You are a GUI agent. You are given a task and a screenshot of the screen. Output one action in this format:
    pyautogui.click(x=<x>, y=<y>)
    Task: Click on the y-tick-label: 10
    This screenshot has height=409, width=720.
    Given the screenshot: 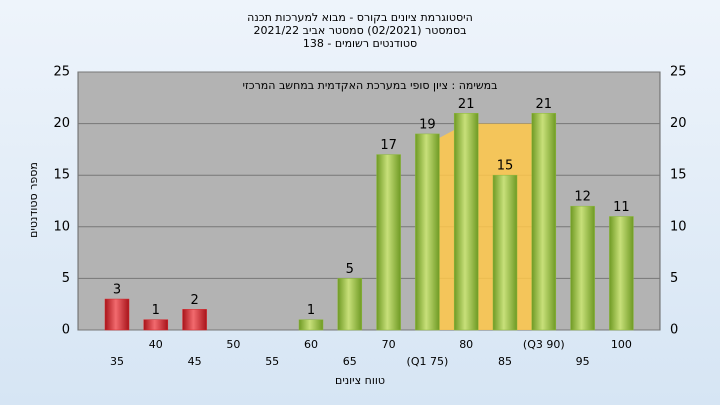 What is the action you would take?
    pyautogui.click(x=61, y=226)
    